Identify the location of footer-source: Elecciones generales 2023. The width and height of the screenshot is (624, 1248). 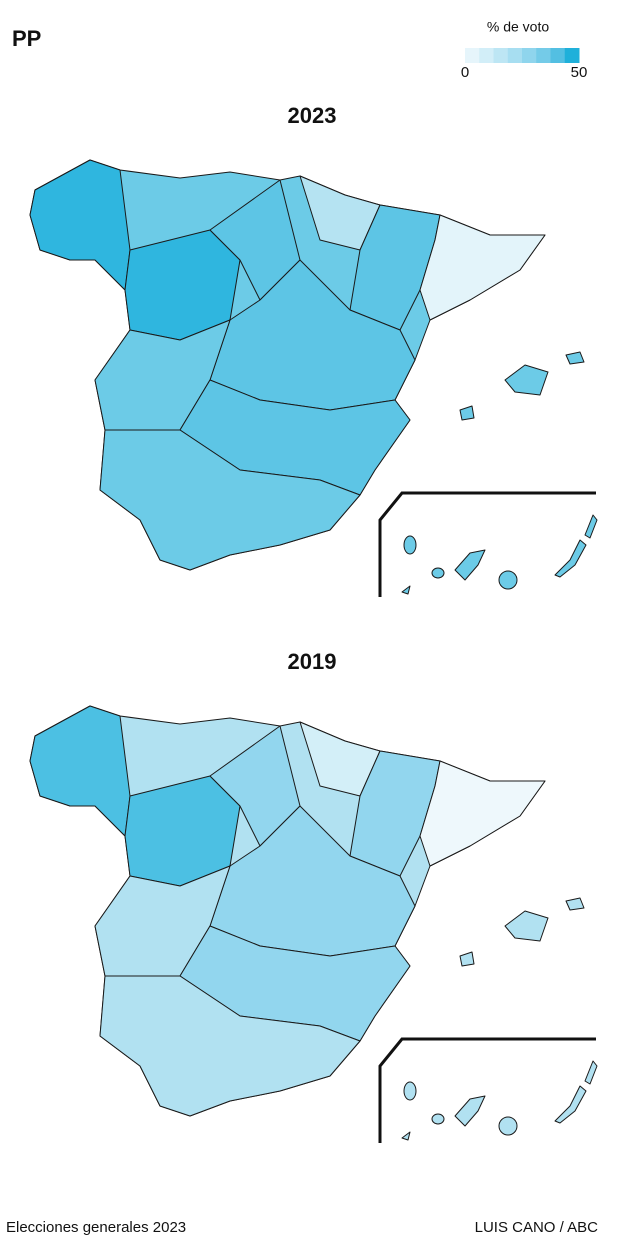
(96, 1227).